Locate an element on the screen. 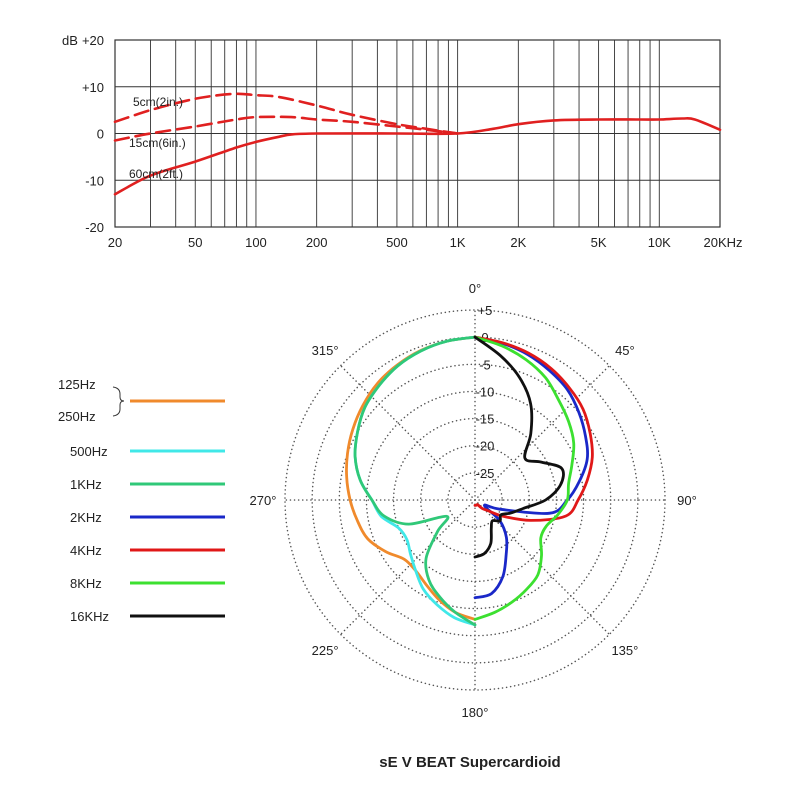 The width and height of the screenshot is (800, 800). legend-label: 125Hz is located at coordinates (77, 384).